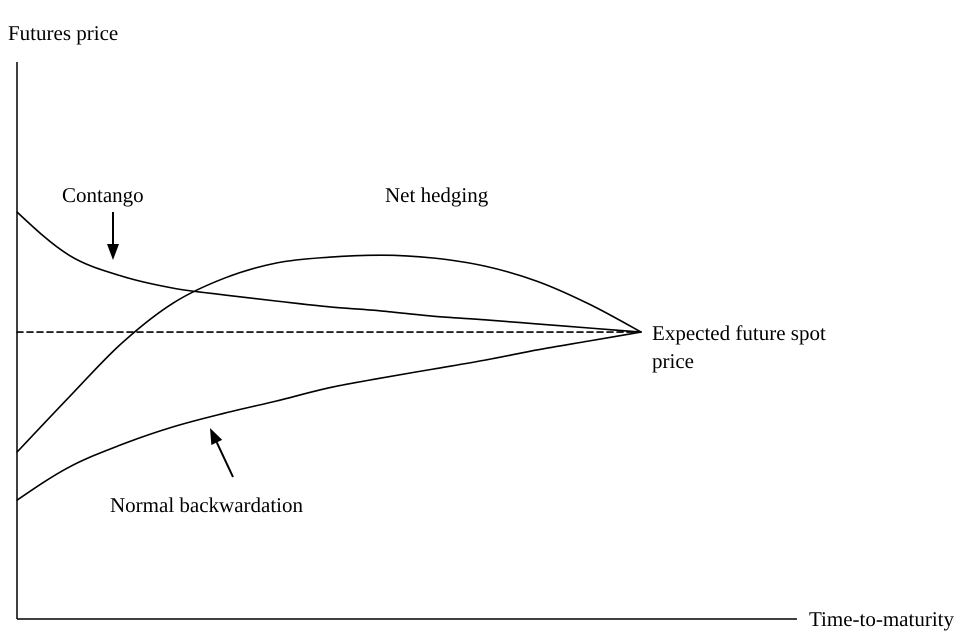 The width and height of the screenshot is (958, 642). Describe the element at coordinates (63, 33) in the screenshot. I see `text: Futures price` at that location.